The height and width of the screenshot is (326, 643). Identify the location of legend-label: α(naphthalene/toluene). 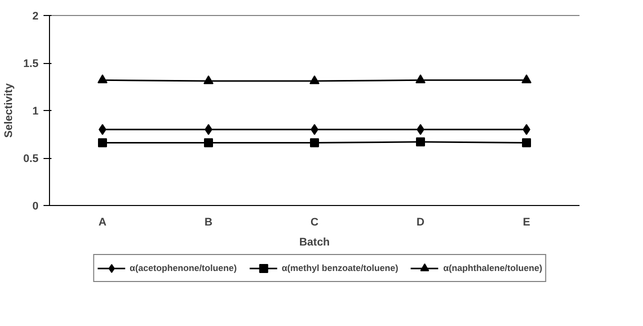
(492, 268).